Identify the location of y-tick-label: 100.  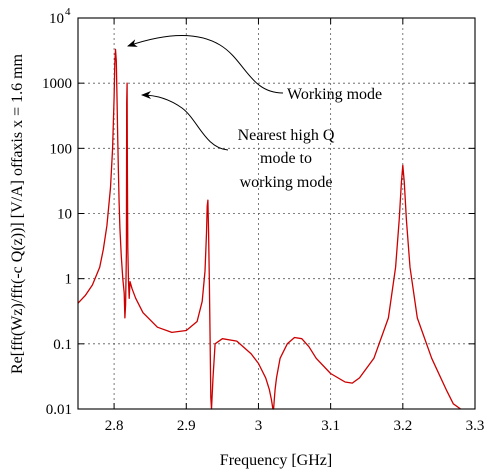
(61, 149).